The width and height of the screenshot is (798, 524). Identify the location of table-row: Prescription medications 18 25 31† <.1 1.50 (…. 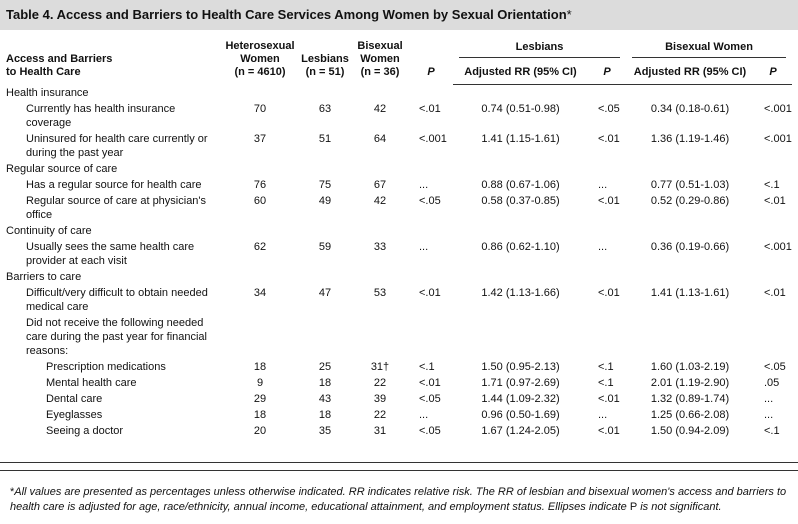
(399, 367).